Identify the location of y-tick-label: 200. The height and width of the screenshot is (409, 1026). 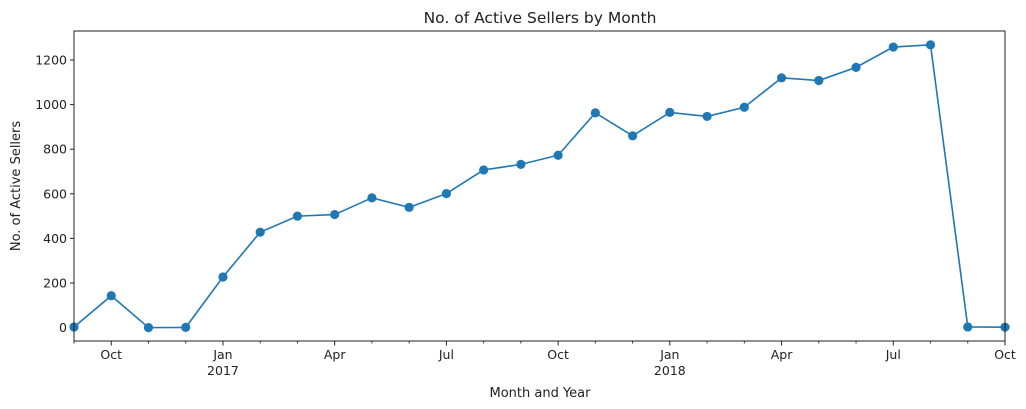
(55, 283).